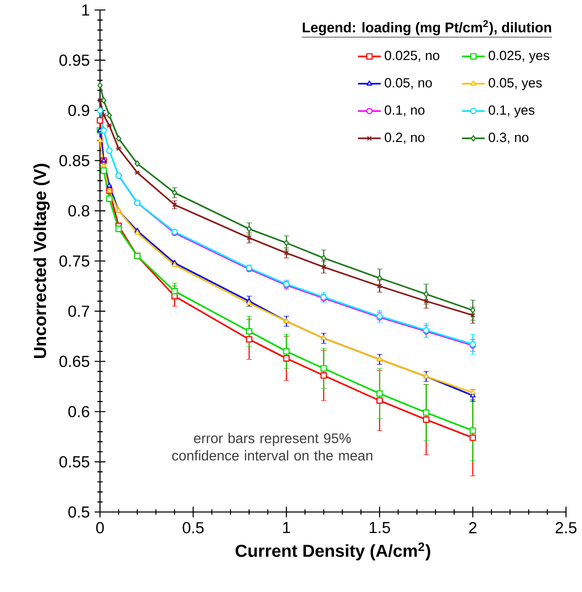  I want to click on y-tick-label: 1, so click(86, 10).